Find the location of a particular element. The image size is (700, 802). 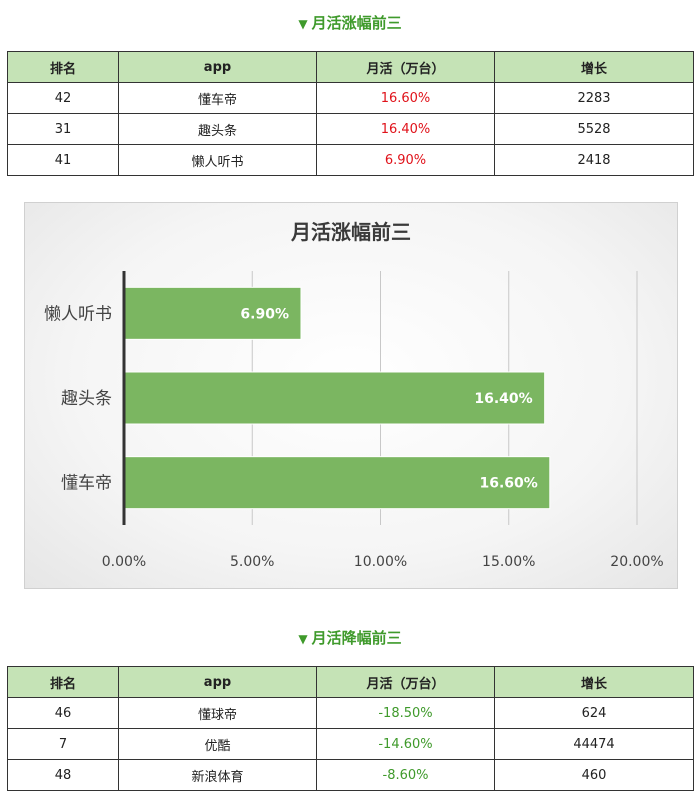

table-row: 48 新浪体育 -8.60% 460 is located at coordinates (350, 775).